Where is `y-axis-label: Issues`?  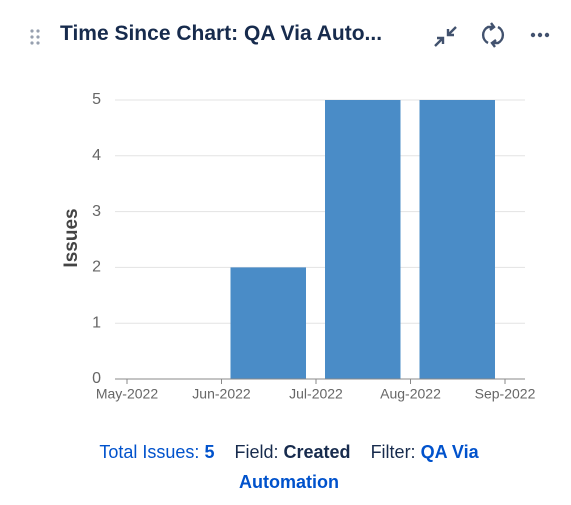
y-axis-label: Issues is located at coordinates (71, 237).